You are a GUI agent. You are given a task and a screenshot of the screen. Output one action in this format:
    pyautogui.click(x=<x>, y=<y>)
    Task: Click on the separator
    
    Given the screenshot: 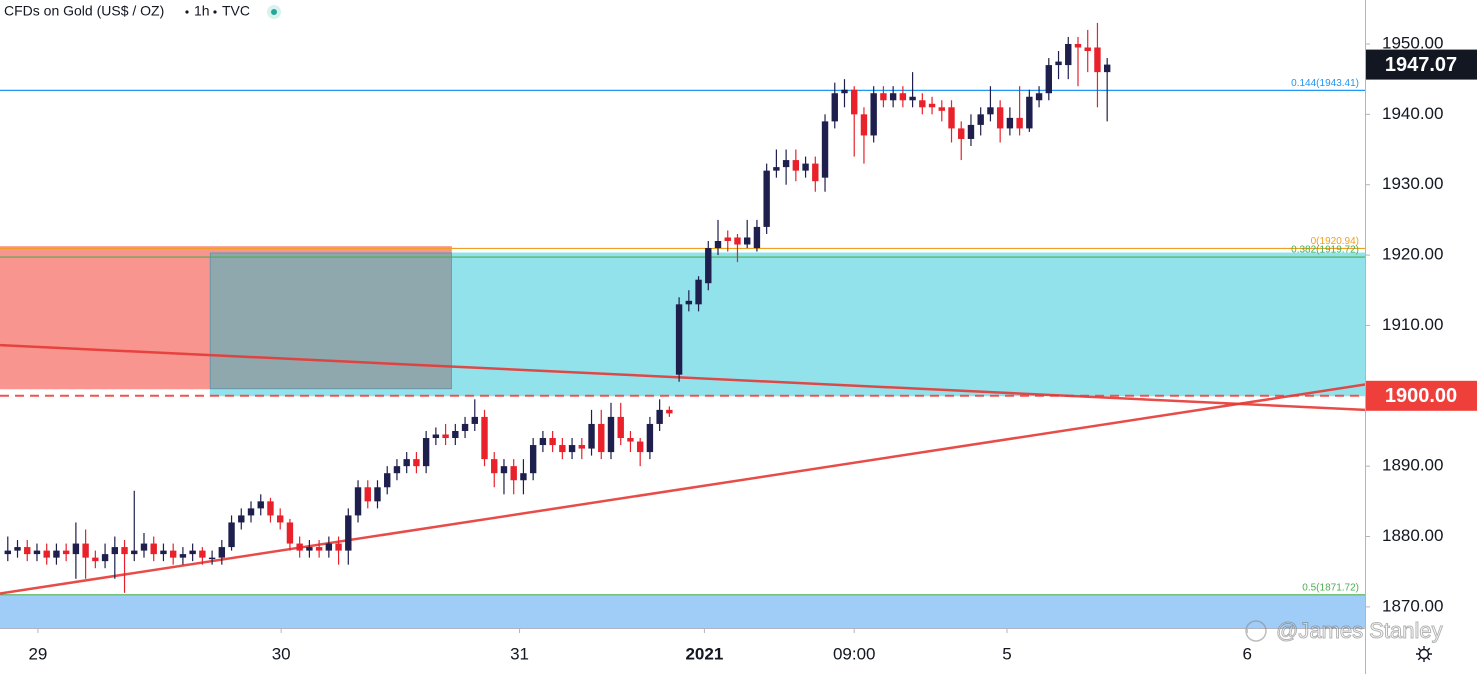 What is the action you would take?
    pyautogui.click(x=187, y=12)
    